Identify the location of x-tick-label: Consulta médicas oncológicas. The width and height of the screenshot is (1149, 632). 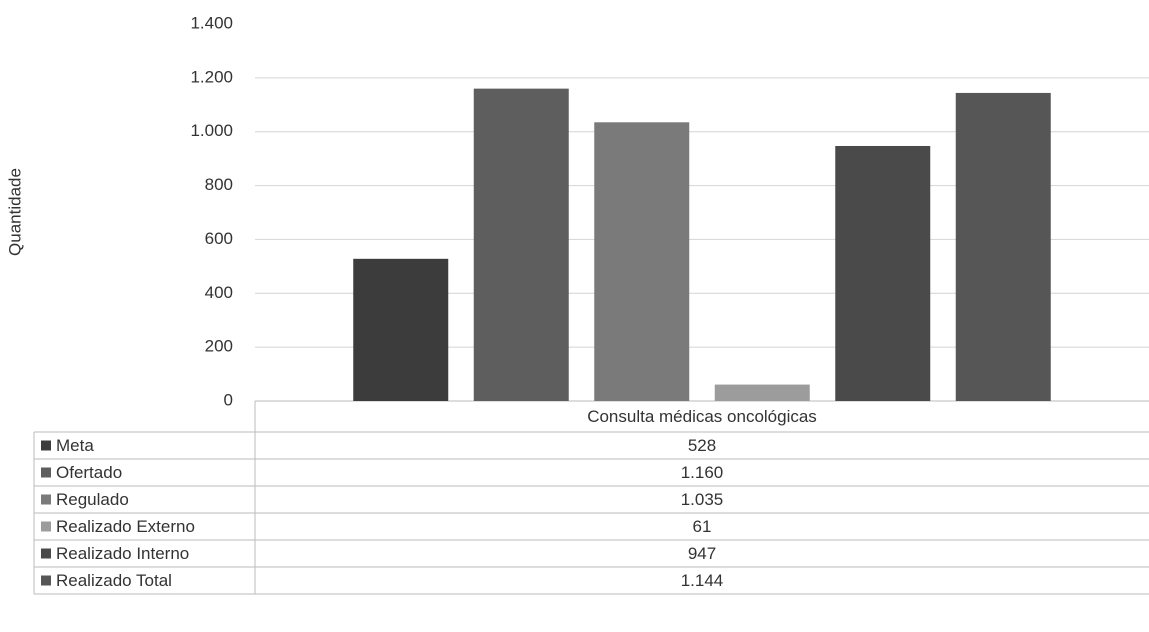
(702, 416).